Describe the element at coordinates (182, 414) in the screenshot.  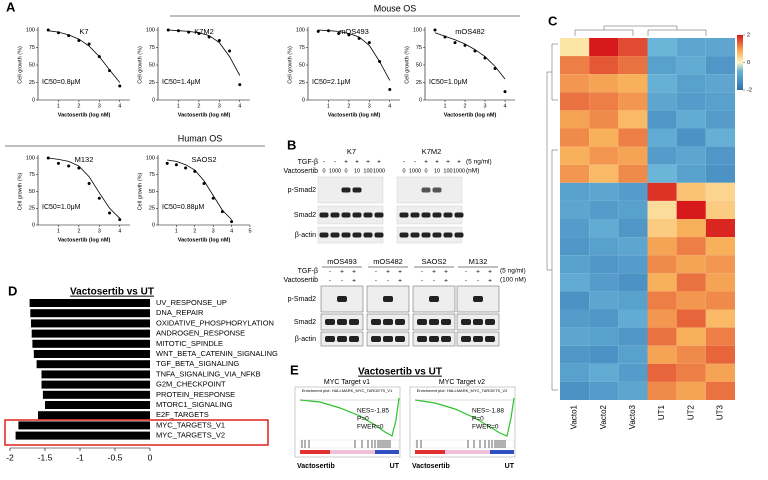
I see `category-label: E2F_TARGETS` at that location.